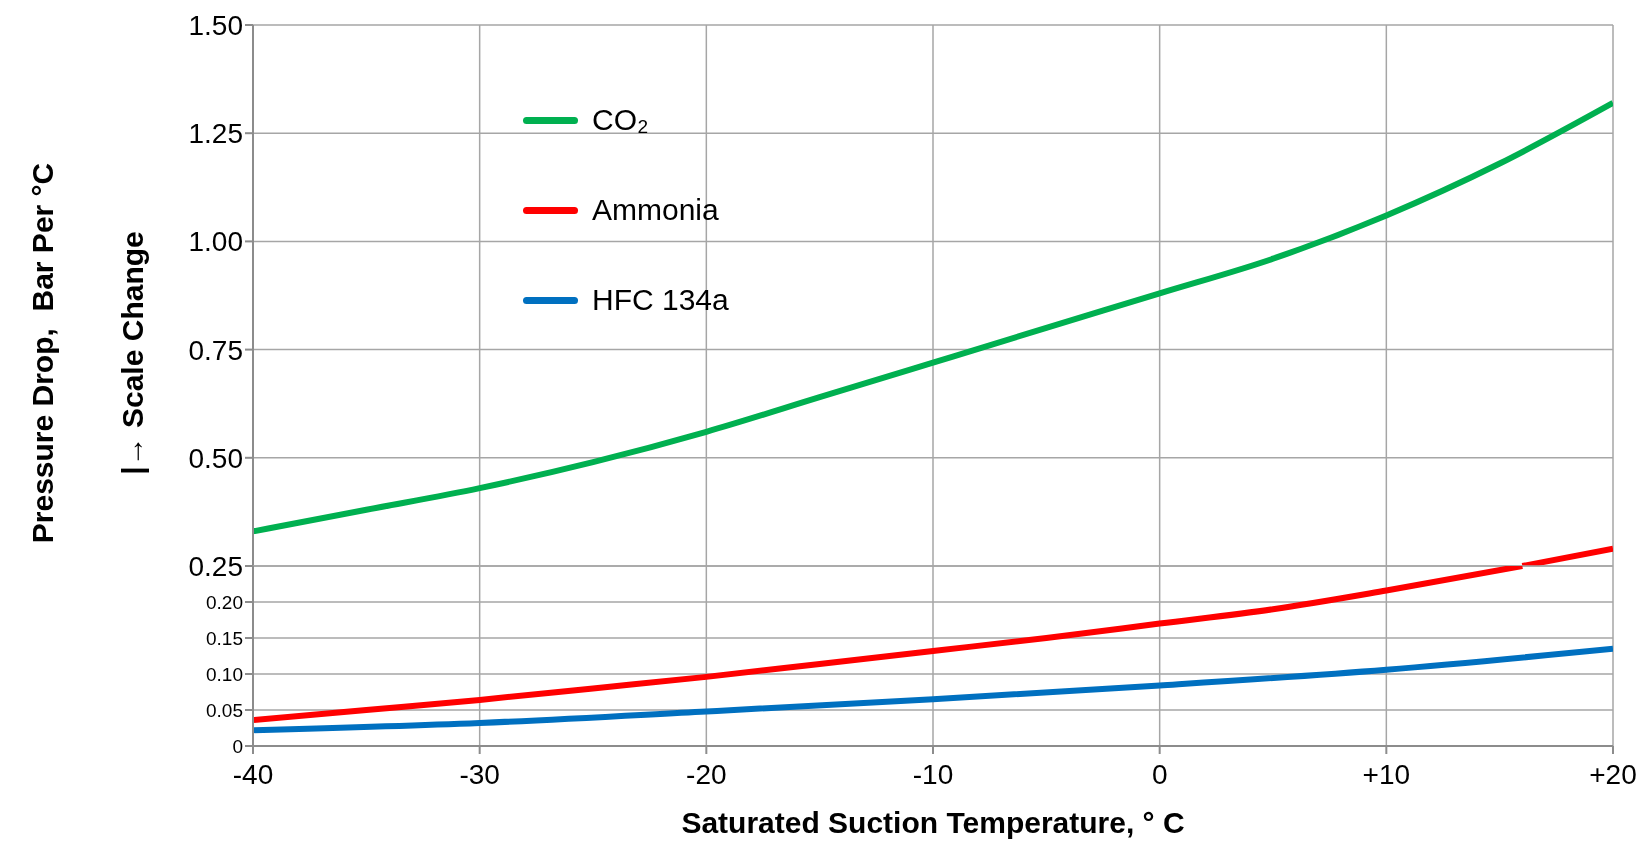  Describe the element at coordinates (215, 134) in the screenshot. I see `y-tick-label: 1.25` at that location.